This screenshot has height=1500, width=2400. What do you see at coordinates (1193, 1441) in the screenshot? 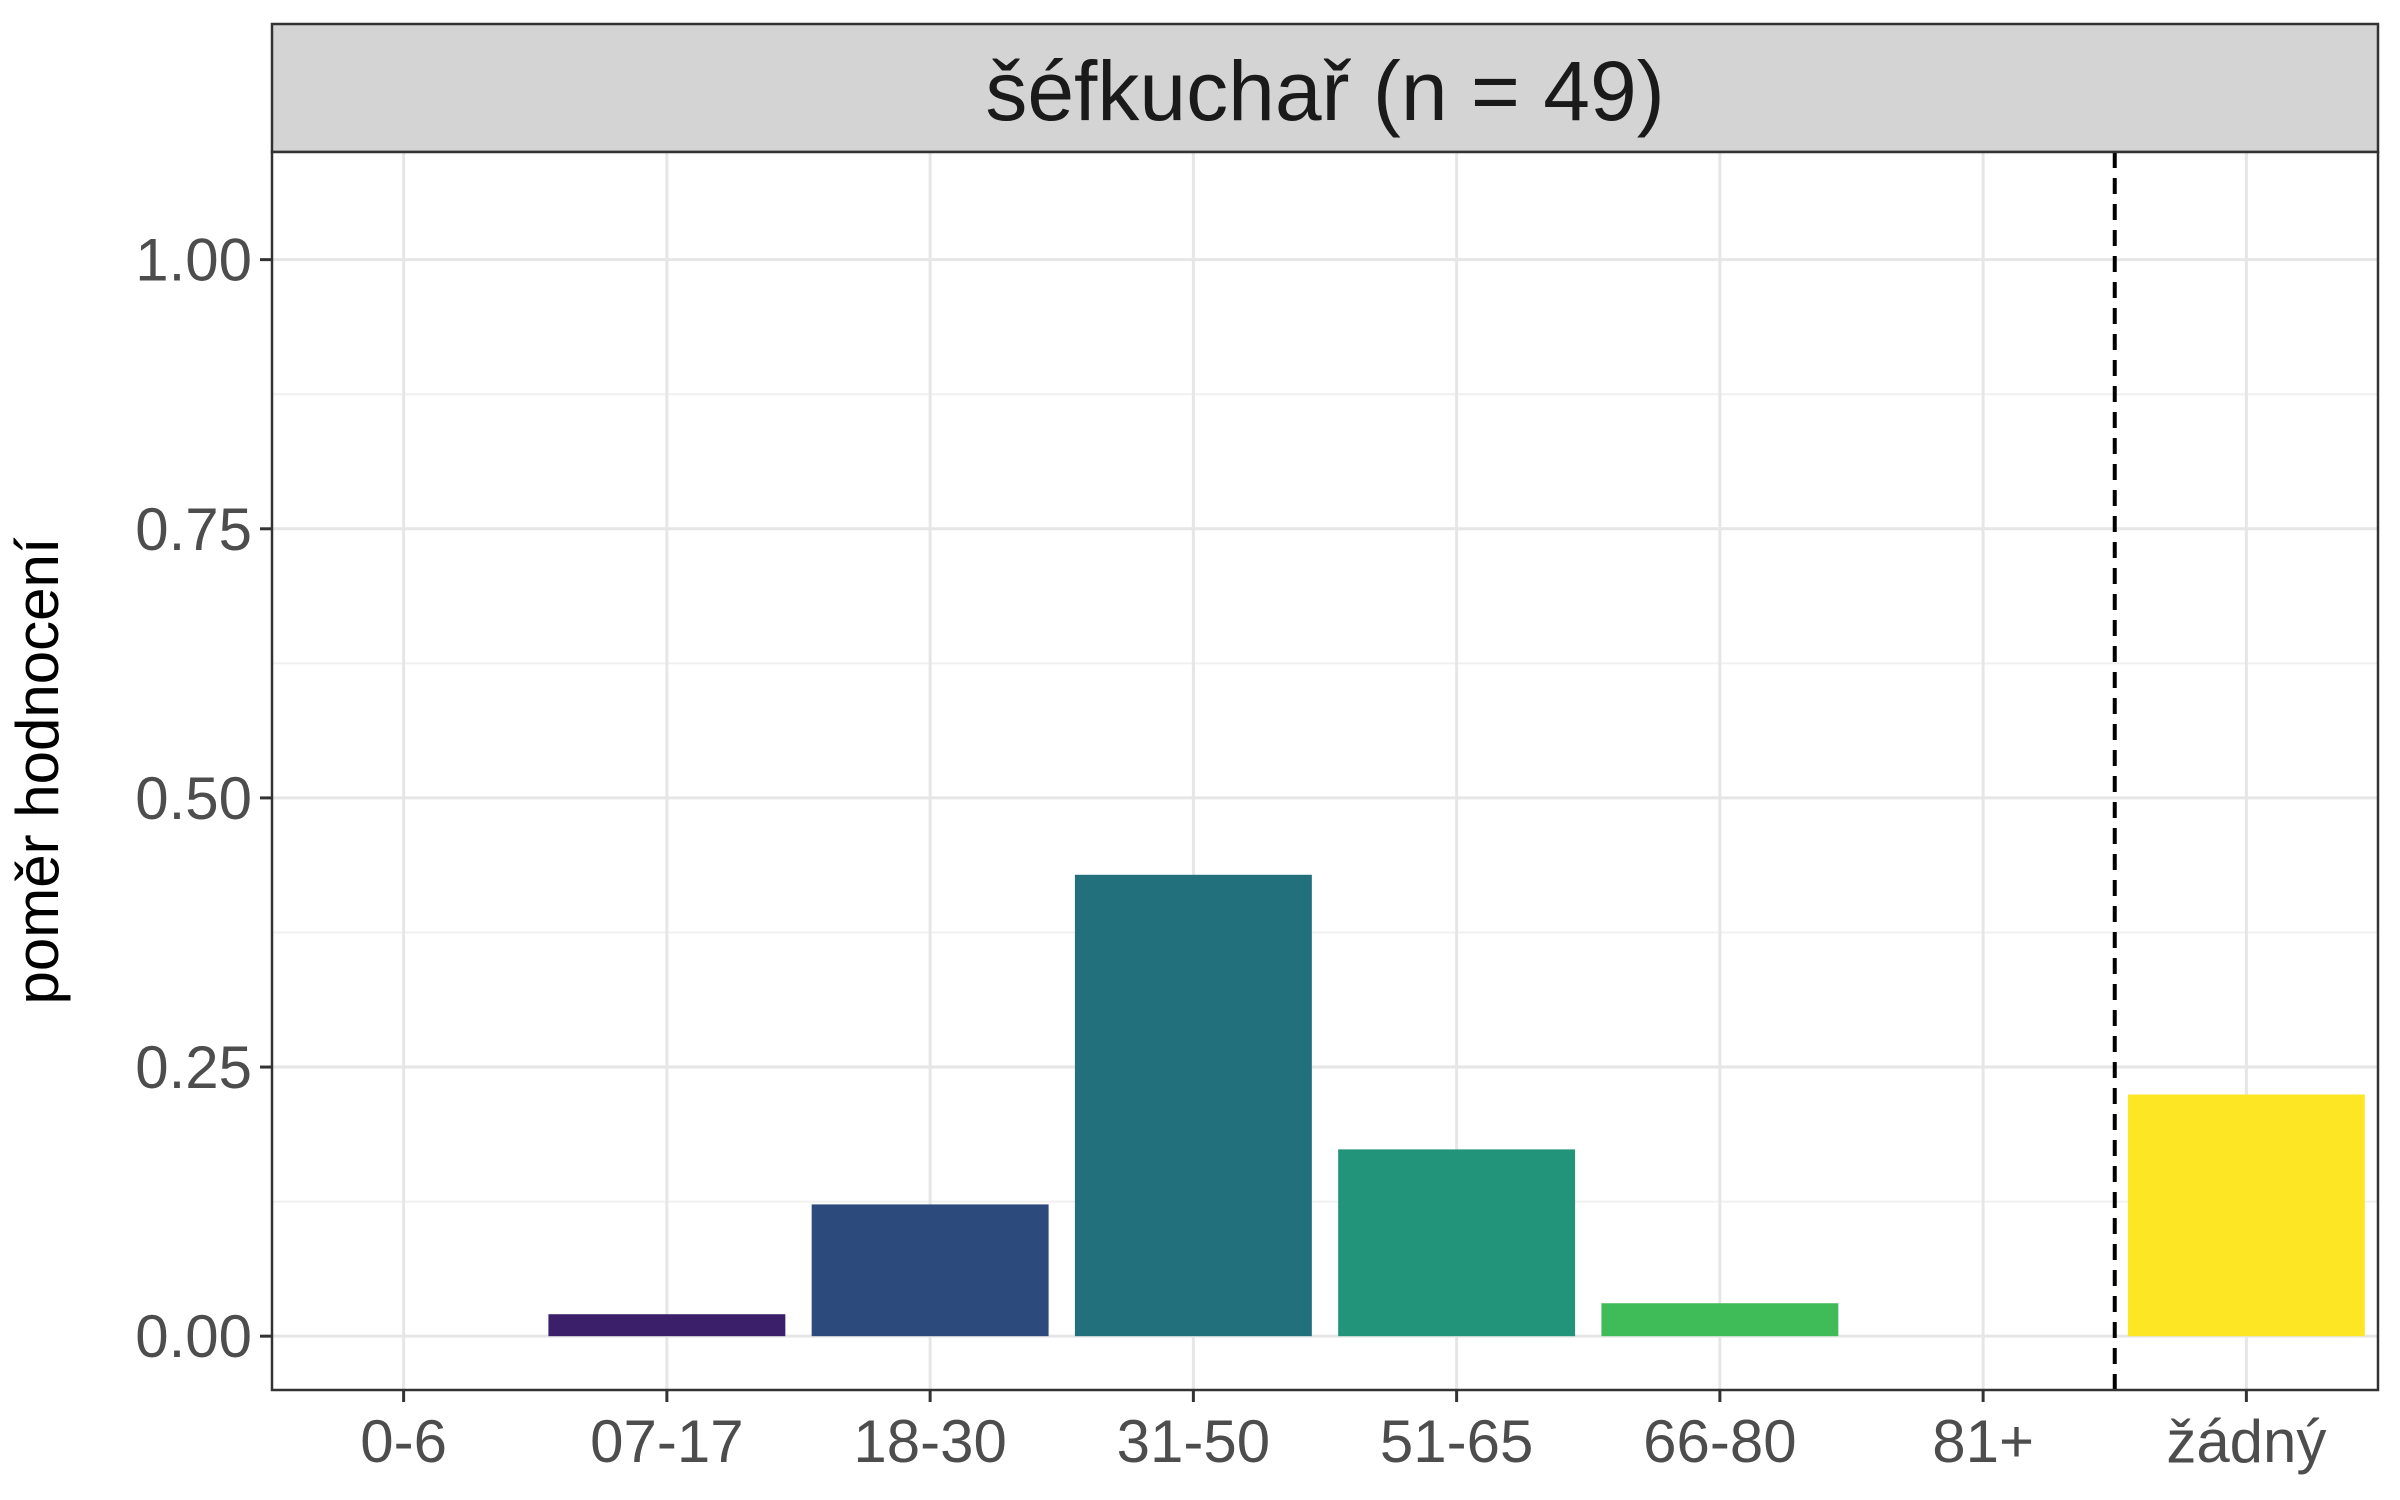
I see `x-tick-label: 31-50` at bounding box center [1193, 1441].